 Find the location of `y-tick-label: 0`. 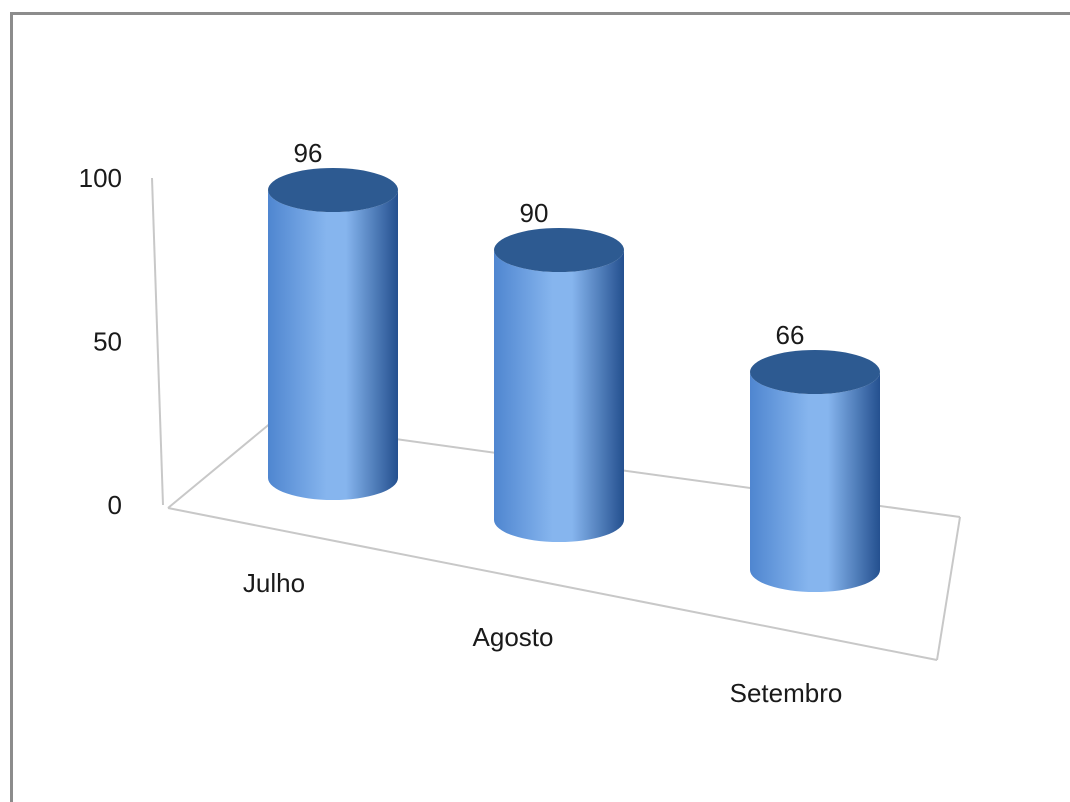

y-tick-label: 0 is located at coordinates (115, 505).